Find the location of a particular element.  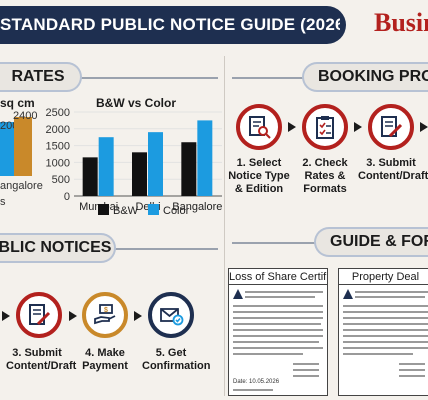

magnifier-document-icon is located at coordinates (260, 127).